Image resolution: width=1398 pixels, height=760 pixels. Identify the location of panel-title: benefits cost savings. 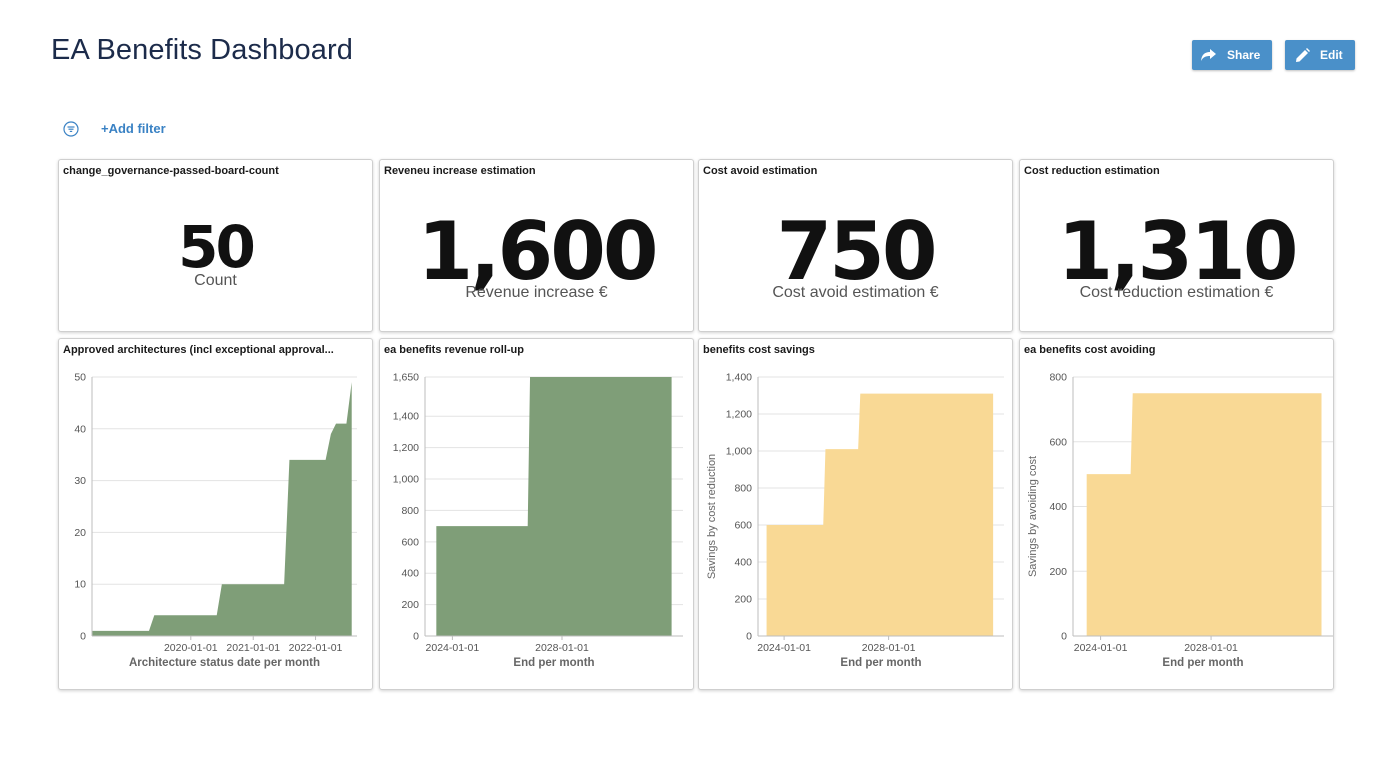
(759, 350).